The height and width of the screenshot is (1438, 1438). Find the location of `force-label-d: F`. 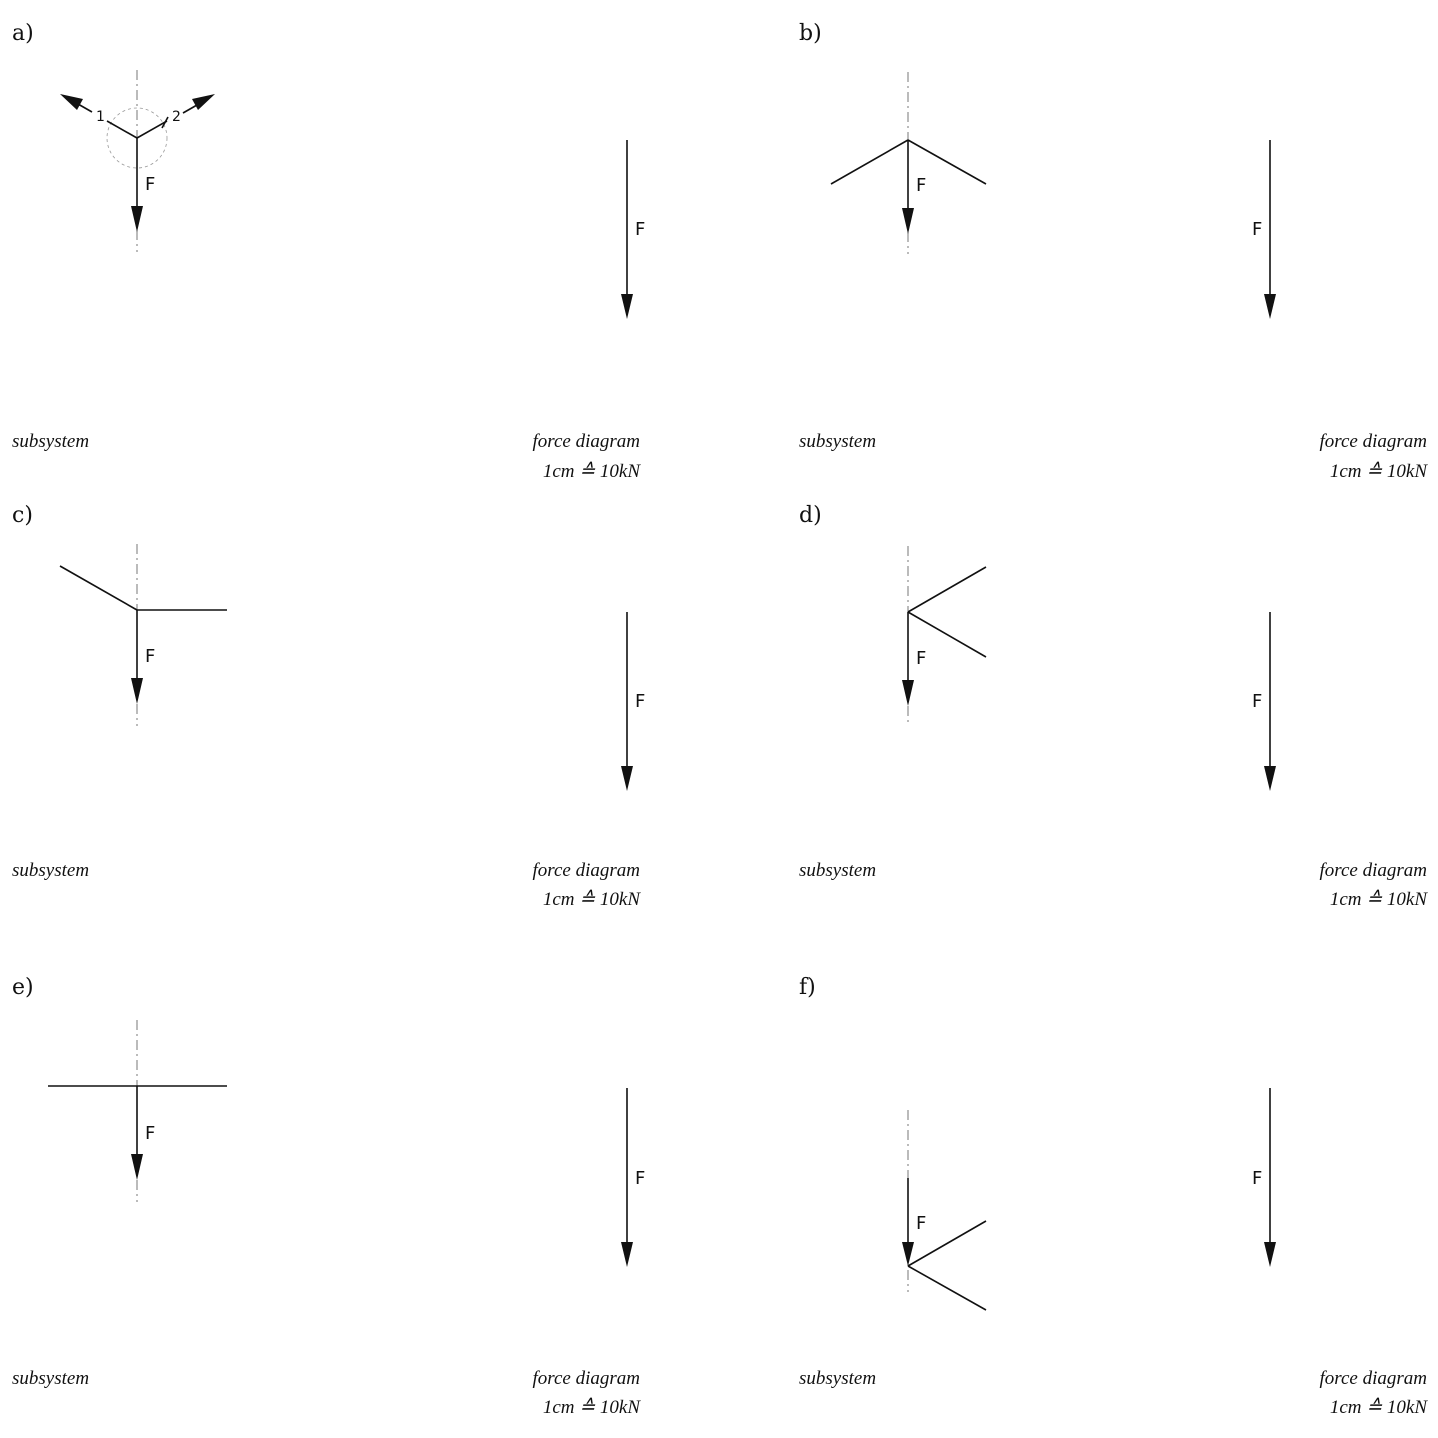

force-label-d: F is located at coordinates (921, 658).